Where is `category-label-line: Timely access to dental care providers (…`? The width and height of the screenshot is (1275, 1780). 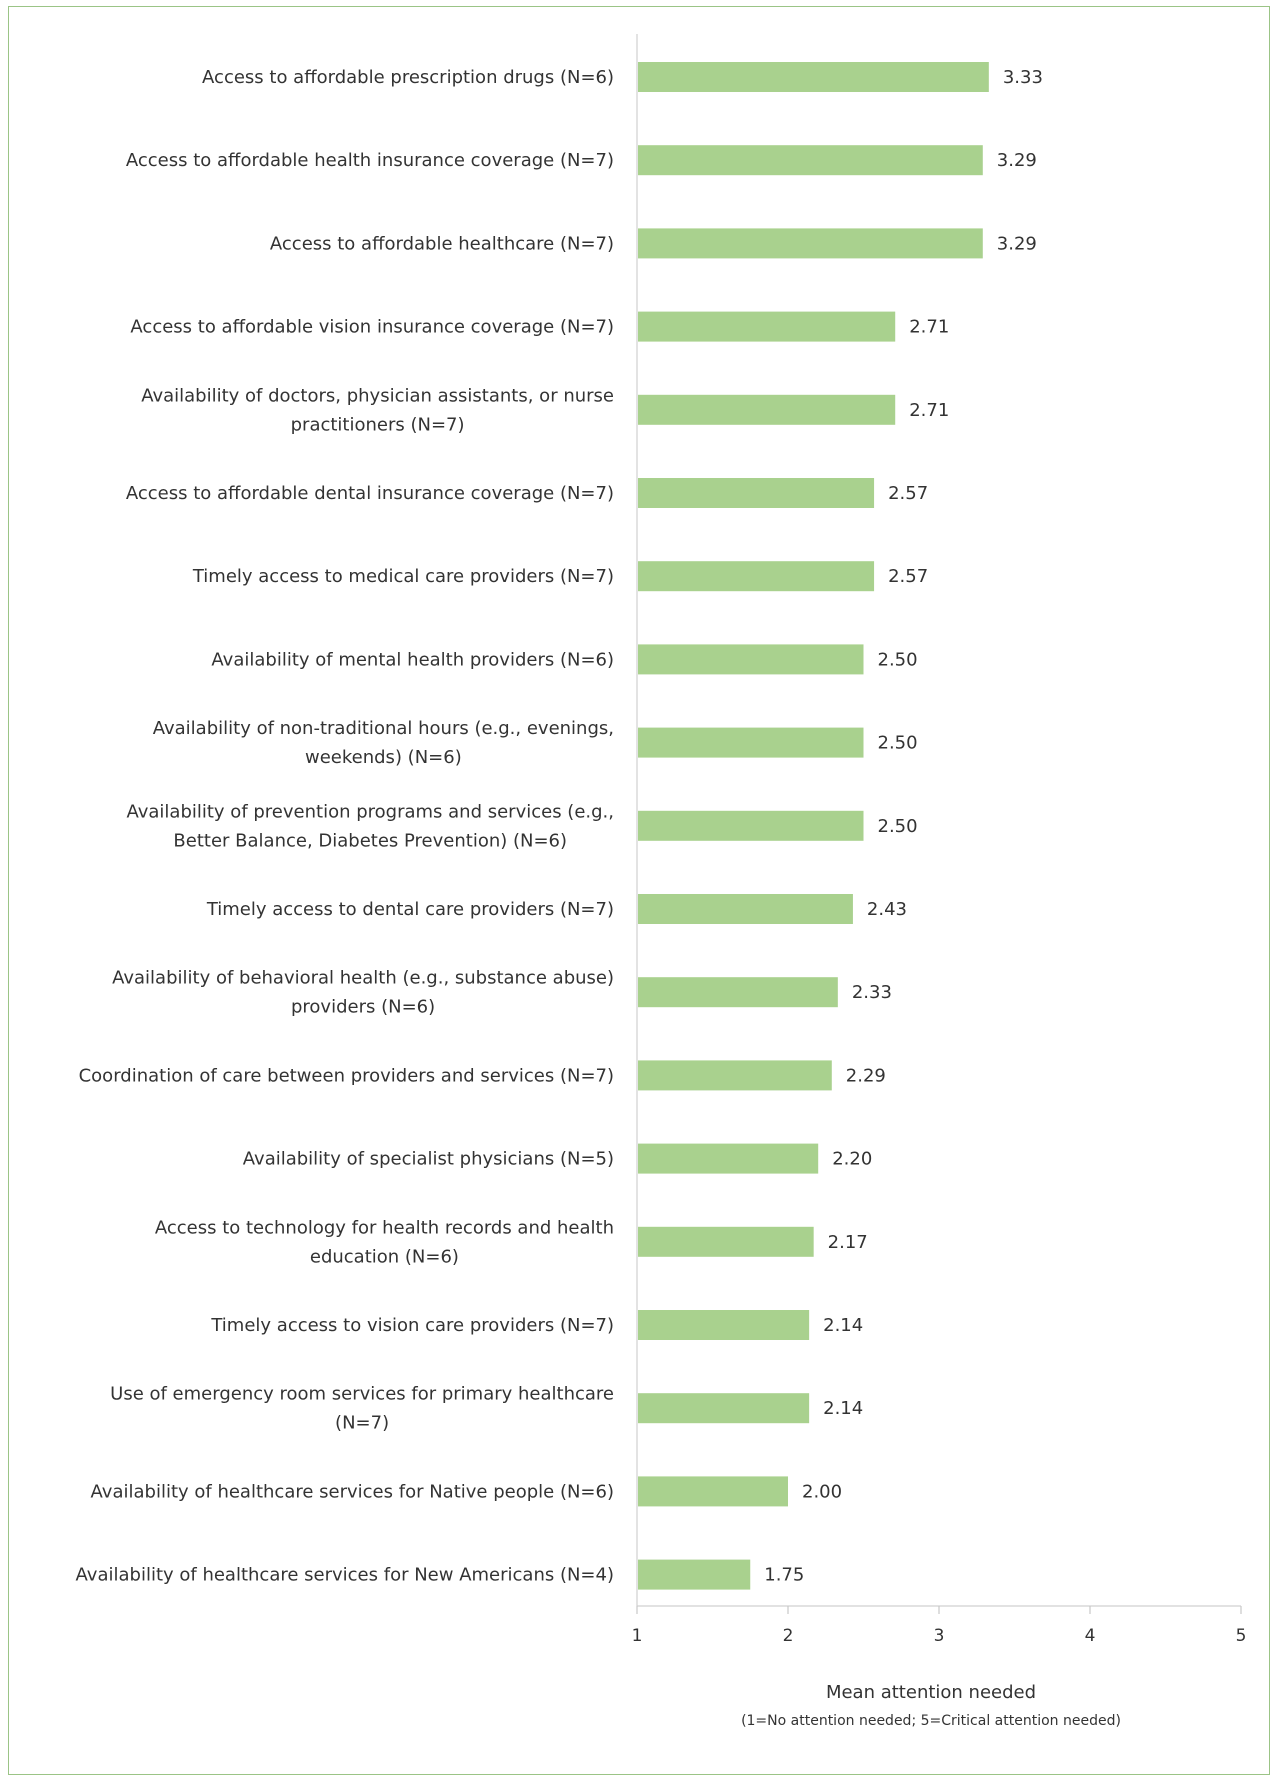 category-label-line: Timely access to dental care providers (… is located at coordinates (410, 909).